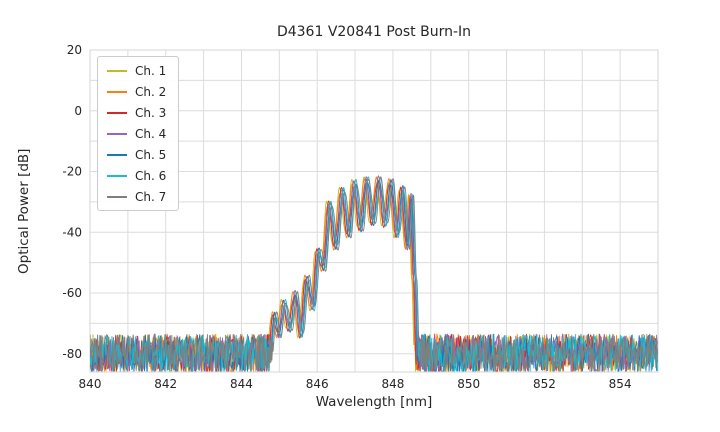 The image size is (720, 432). What do you see at coordinates (317, 384) in the screenshot?
I see `x-tick-label: 846` at bounding box center [317, 384].